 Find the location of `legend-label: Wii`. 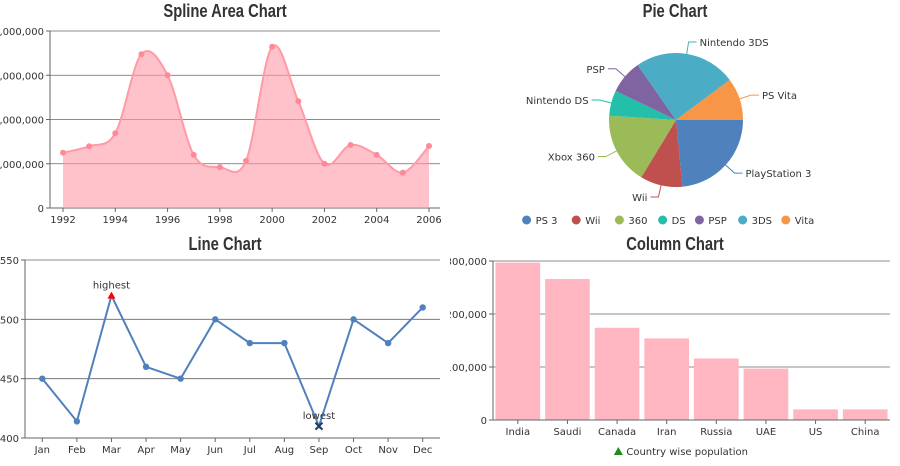

legend-label: Wii is located at coordinates (592, 221).